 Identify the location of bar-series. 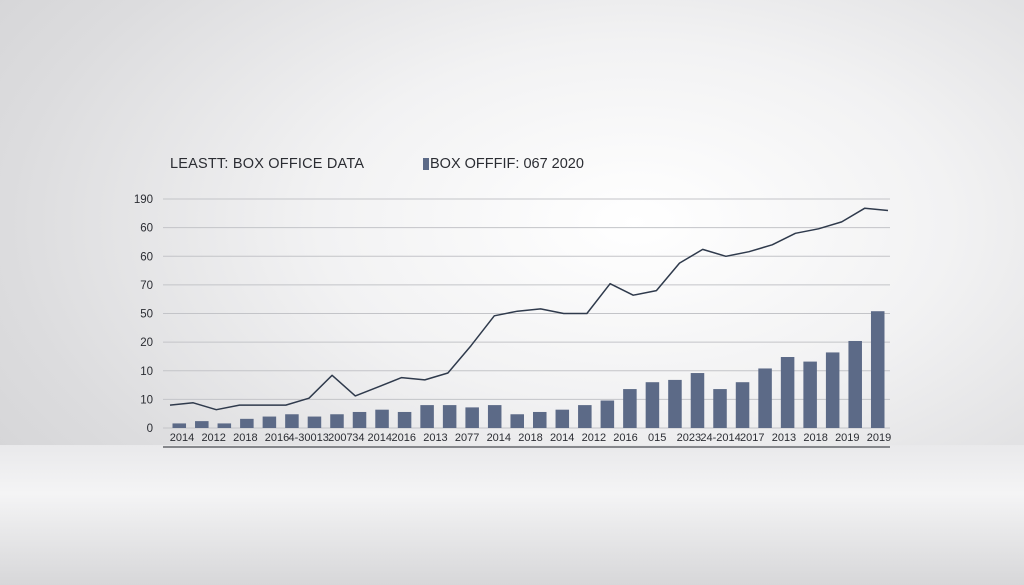
(528, 369).